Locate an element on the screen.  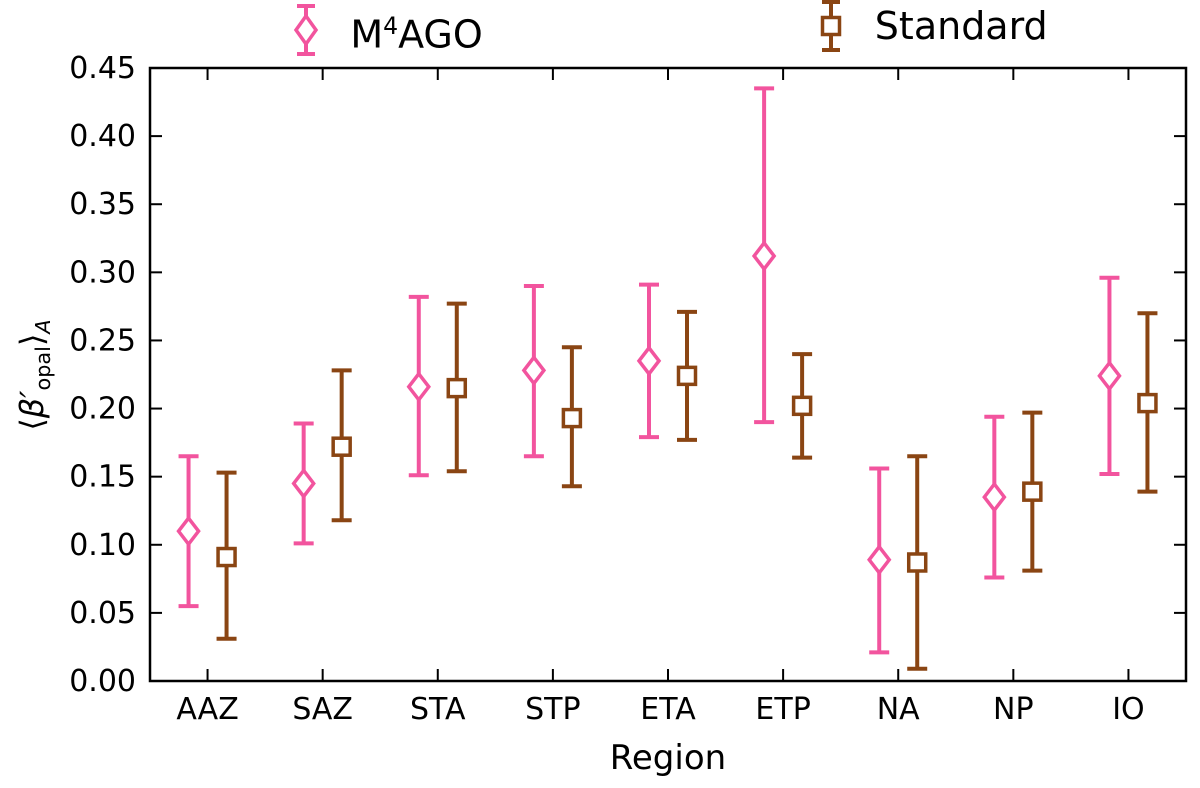
x-tick-label: ETP is located at coordinates (782, 709).